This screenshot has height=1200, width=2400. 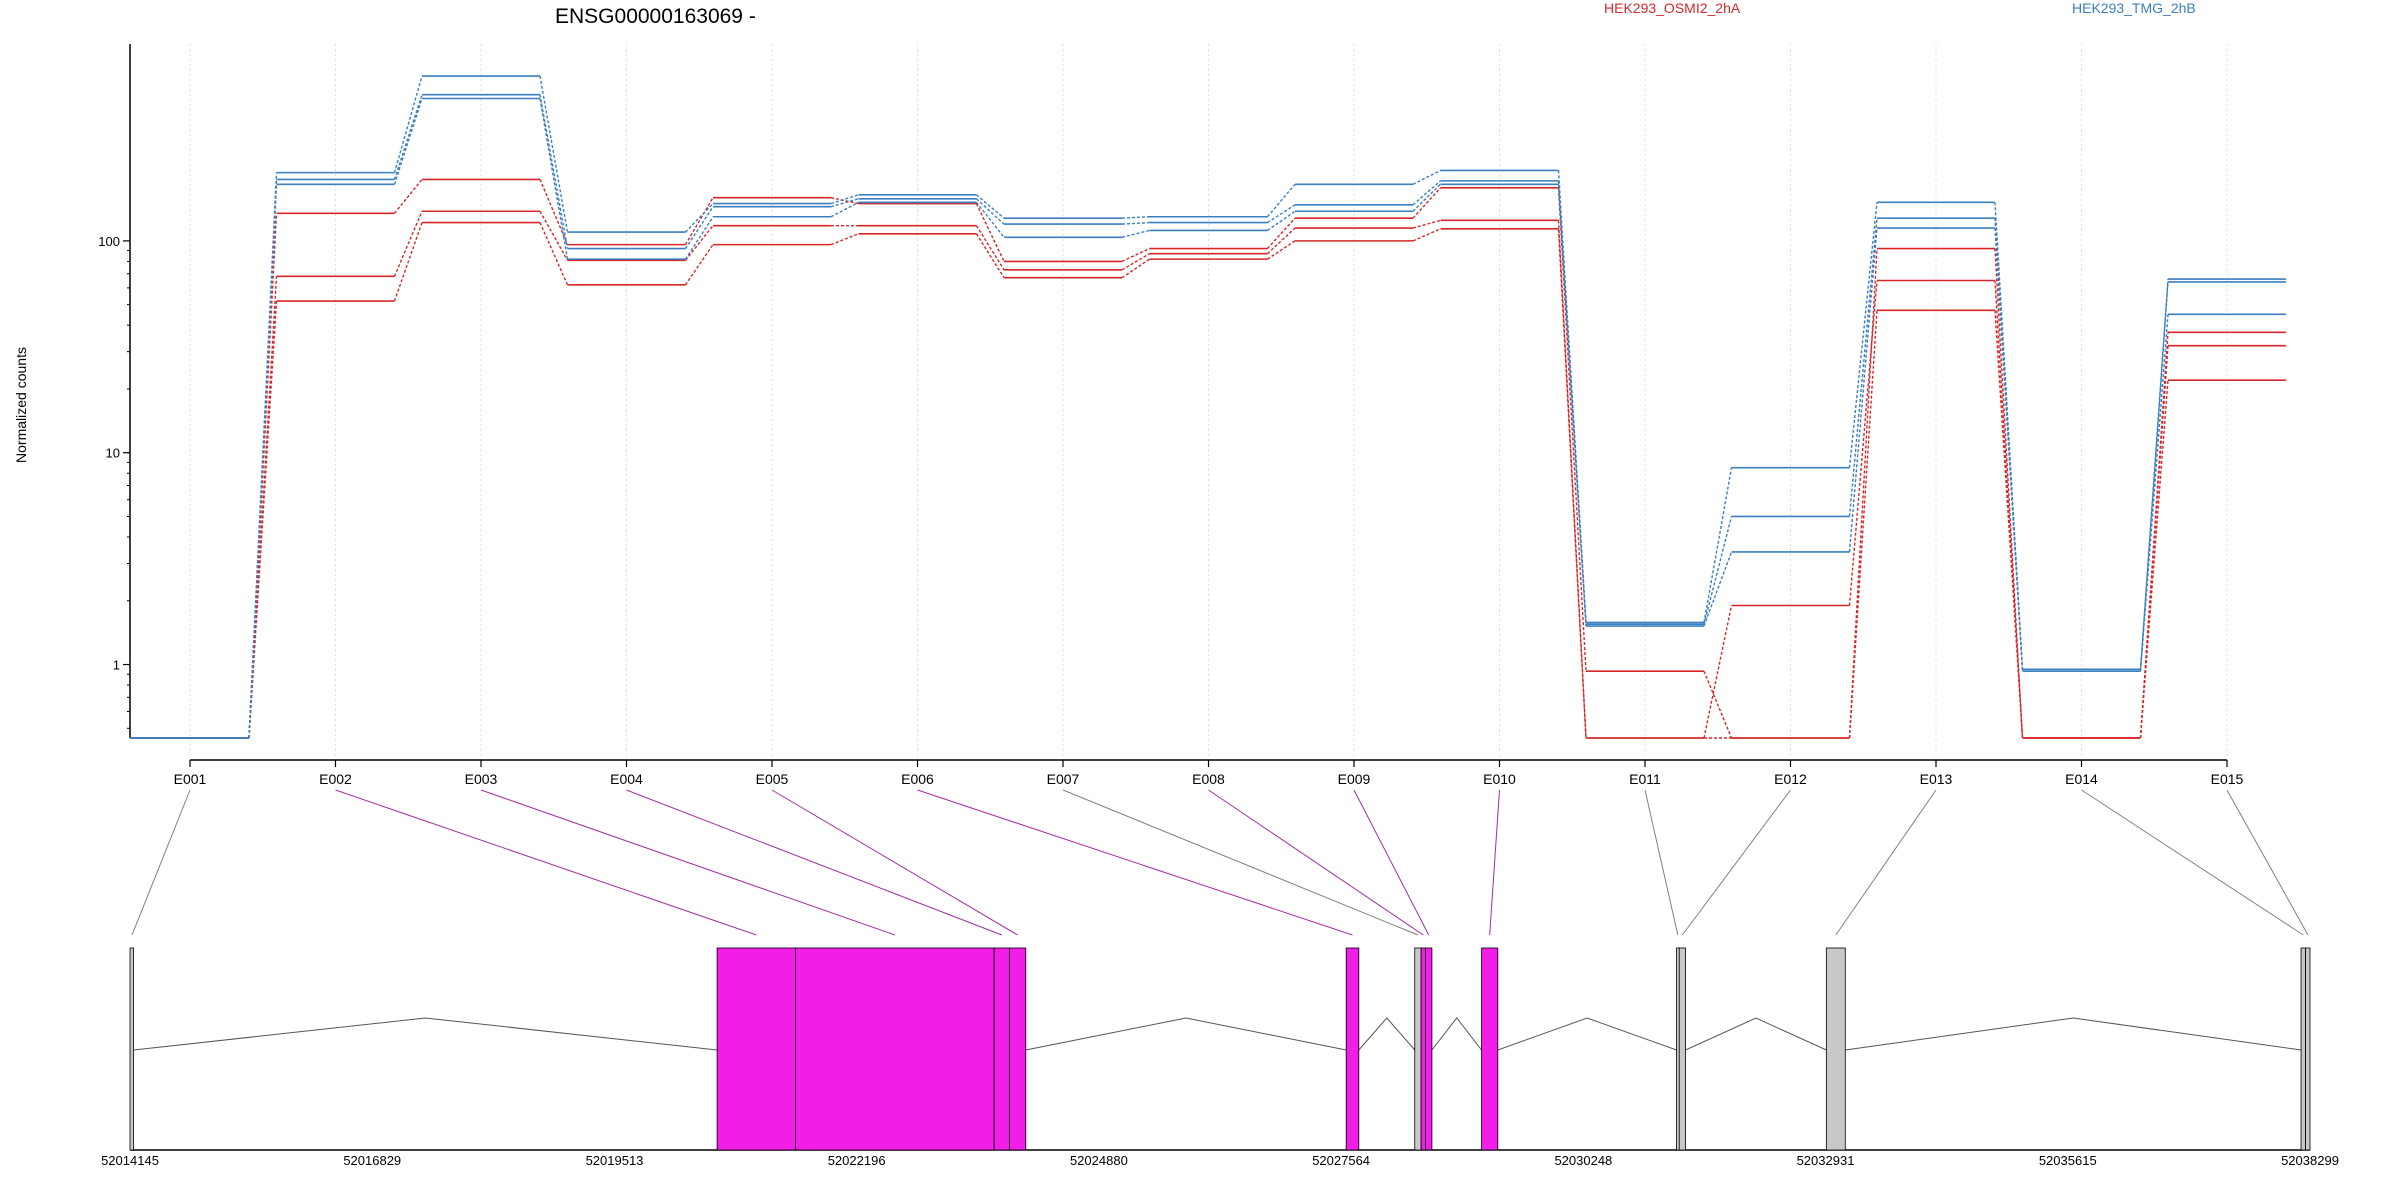 I want to click on exon-block-e005, so click(x=1018, y=1049).